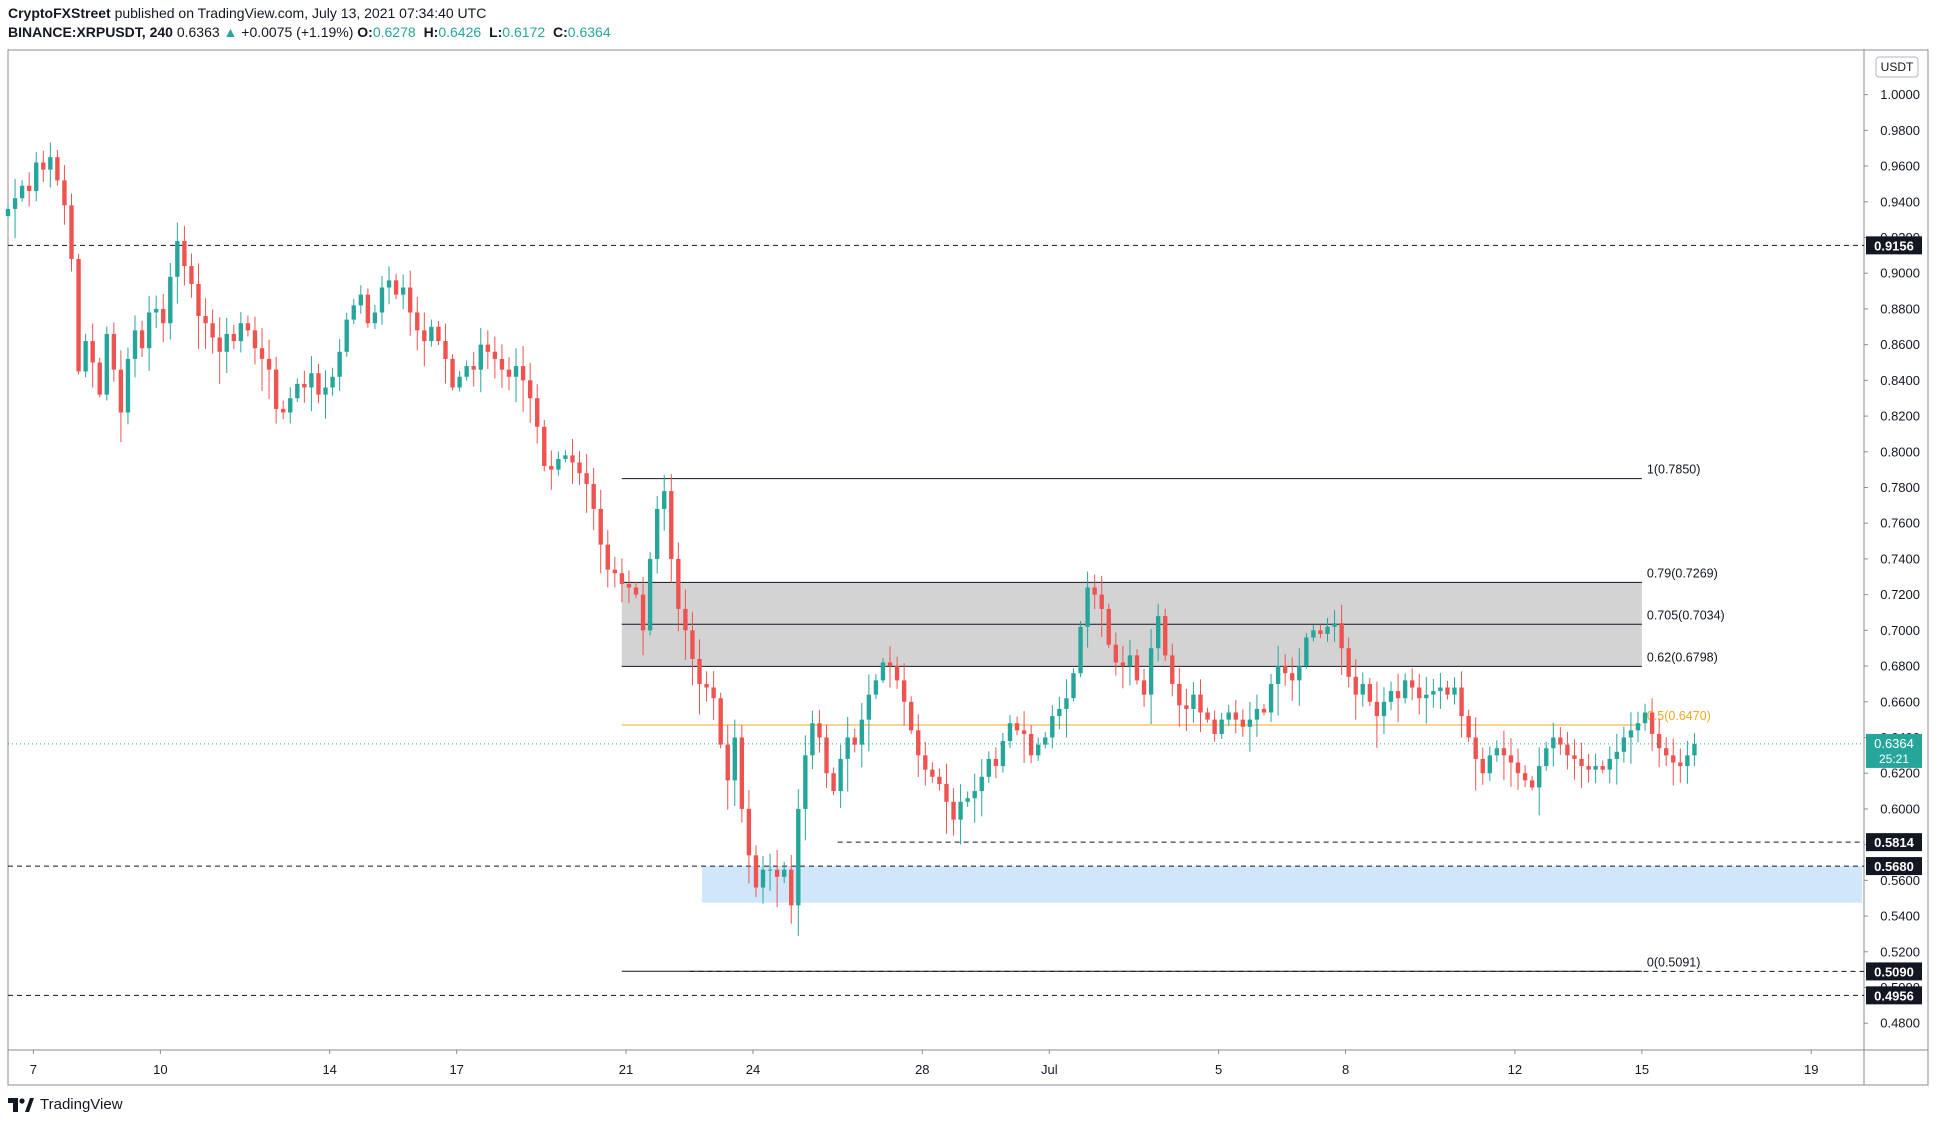 The height and width of the screenshot is (1127, 1936). Describe the element at coordinates (65, 1104) in the screenshot. I see `tradingview-logo: TradingView` at that location.